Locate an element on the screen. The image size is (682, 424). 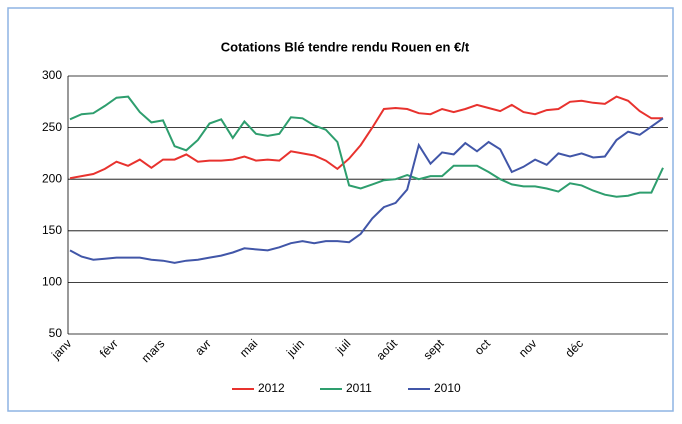
y-tick-label: 200 is located at coordinates (52, 178).